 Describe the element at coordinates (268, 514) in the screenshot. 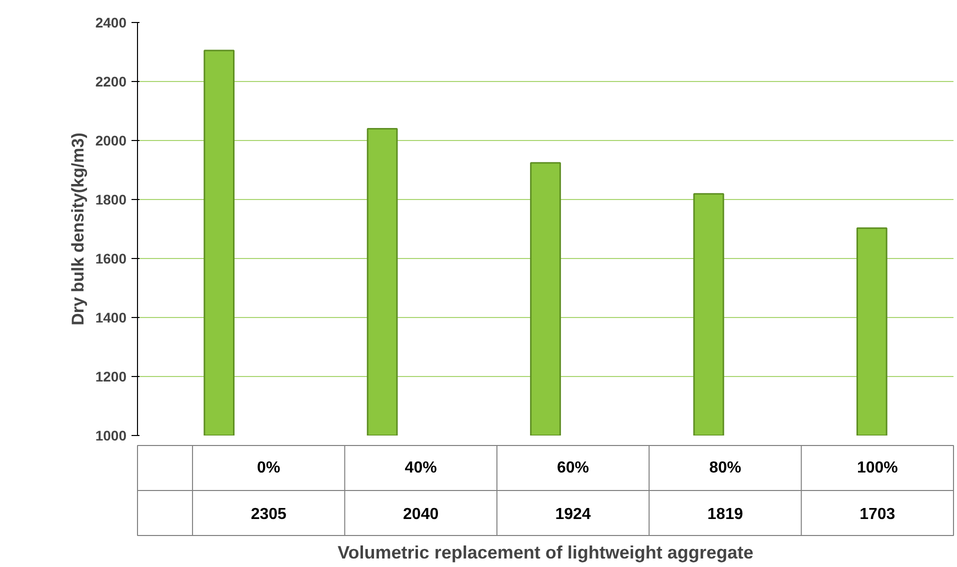

I see `data-label: 2305` at that location.